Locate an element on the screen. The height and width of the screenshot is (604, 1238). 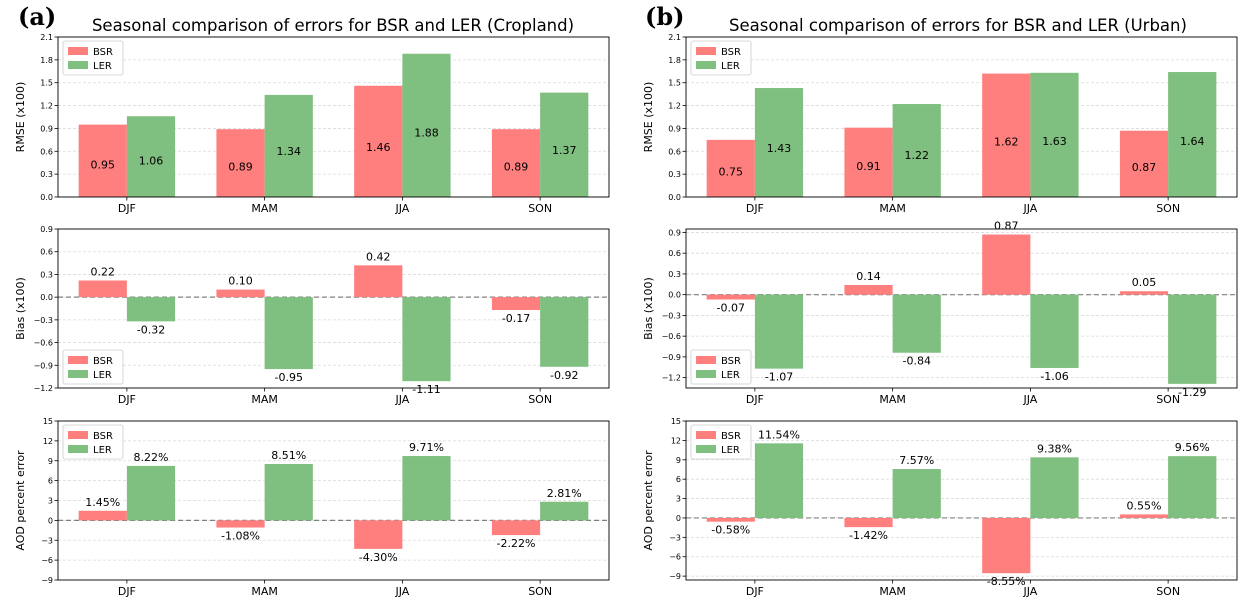
data-label-a-aod-ler-jja: 9.71% is located at coordinates (426, 447).